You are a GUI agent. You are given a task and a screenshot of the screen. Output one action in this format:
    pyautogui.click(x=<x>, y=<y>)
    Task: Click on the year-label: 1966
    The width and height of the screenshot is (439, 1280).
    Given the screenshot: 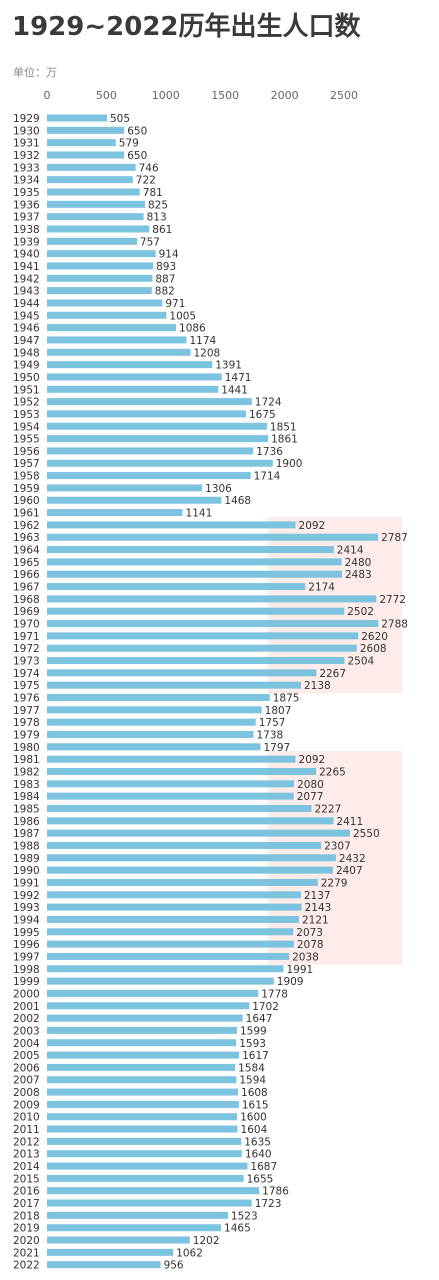 What is the action you would take?
    pyautogui.click(x=26, y=575)
    